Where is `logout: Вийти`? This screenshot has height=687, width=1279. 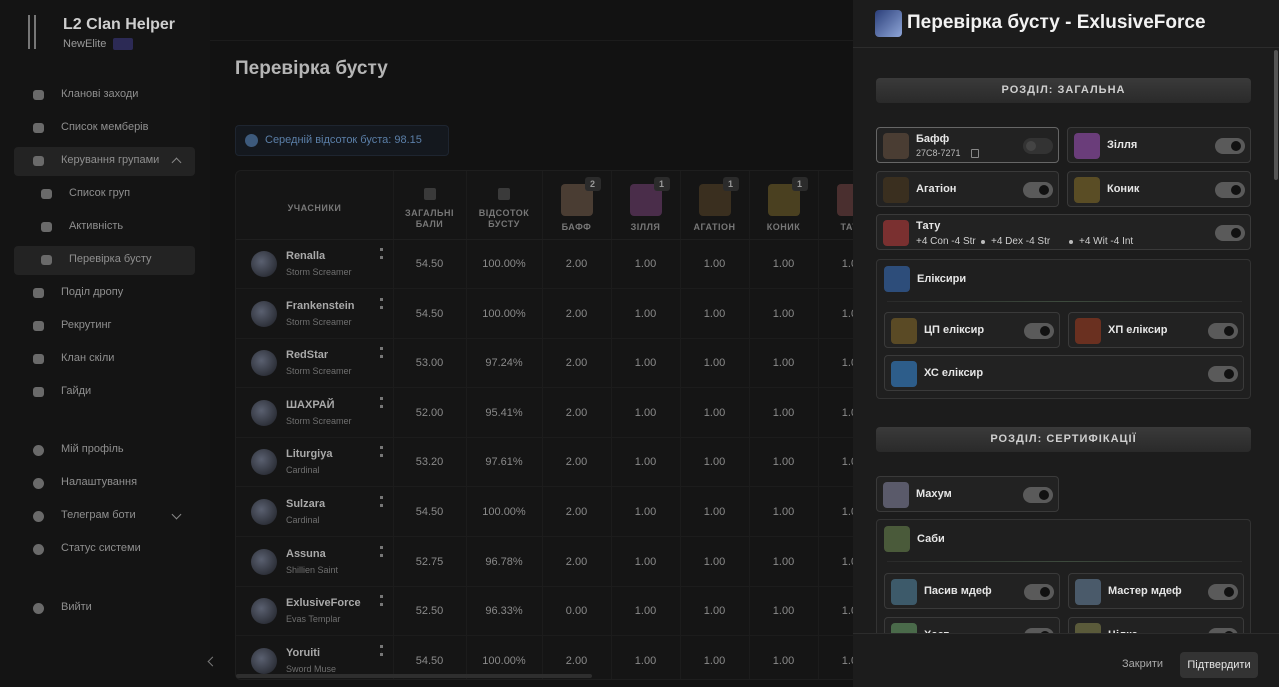
logout: Вийти is located at coordinates (76, 607).